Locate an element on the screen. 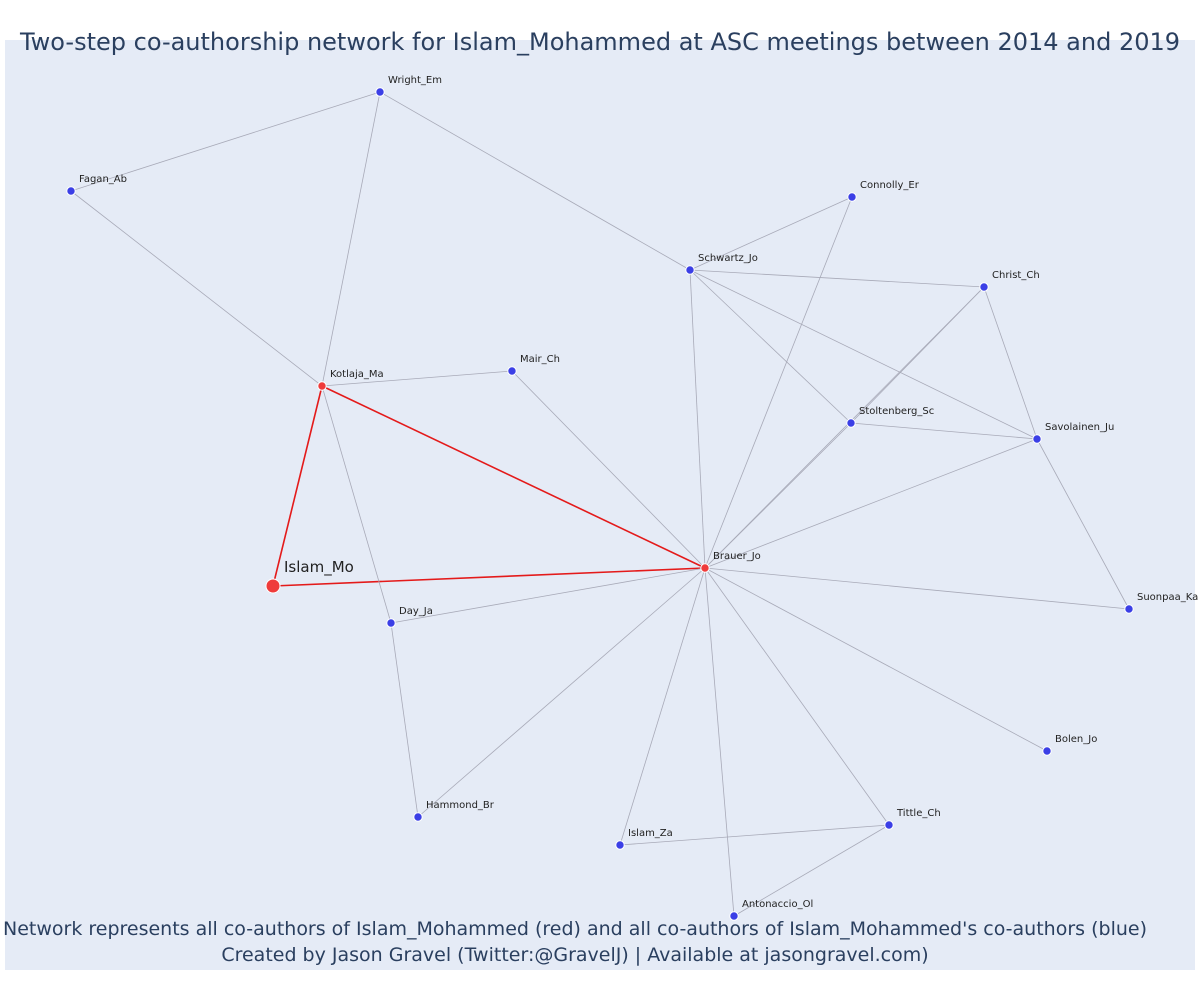 The height and width of the screenshot is (1000, 1200). edge-Islam_Mo-Kotlaja_Ma is located at coordinates (297, 486).